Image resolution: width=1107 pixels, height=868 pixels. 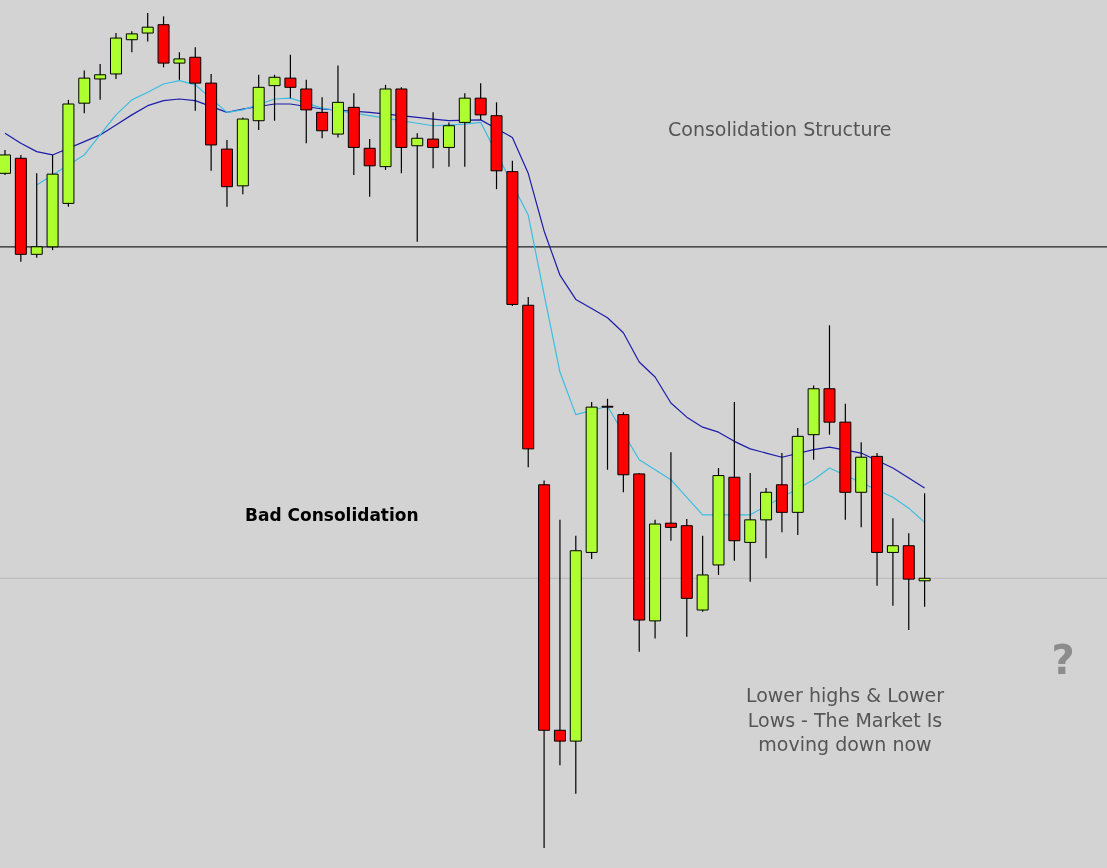 I want to click on annotation: Consolidation Structure, so click(x=780, y=129).